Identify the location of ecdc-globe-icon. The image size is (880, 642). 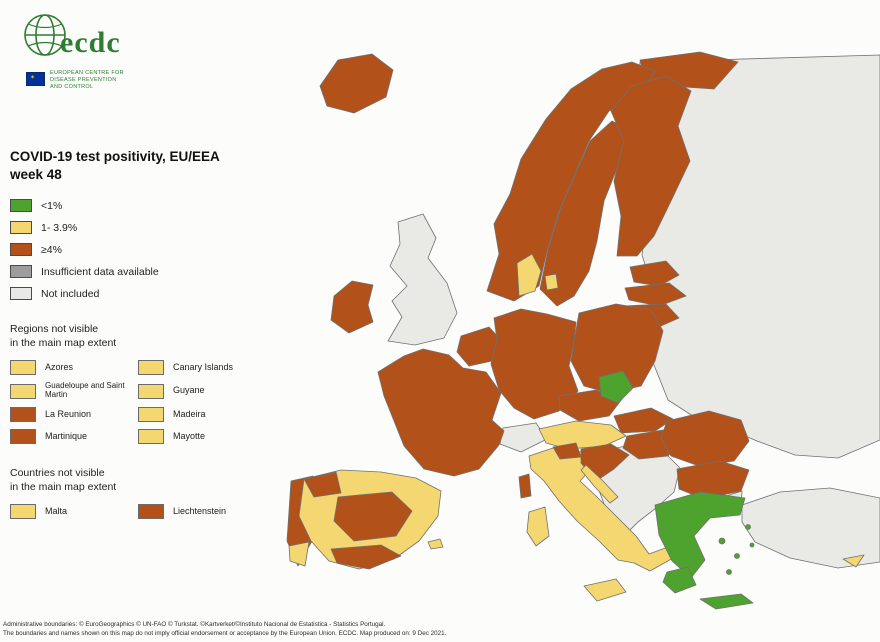
(45, 35).